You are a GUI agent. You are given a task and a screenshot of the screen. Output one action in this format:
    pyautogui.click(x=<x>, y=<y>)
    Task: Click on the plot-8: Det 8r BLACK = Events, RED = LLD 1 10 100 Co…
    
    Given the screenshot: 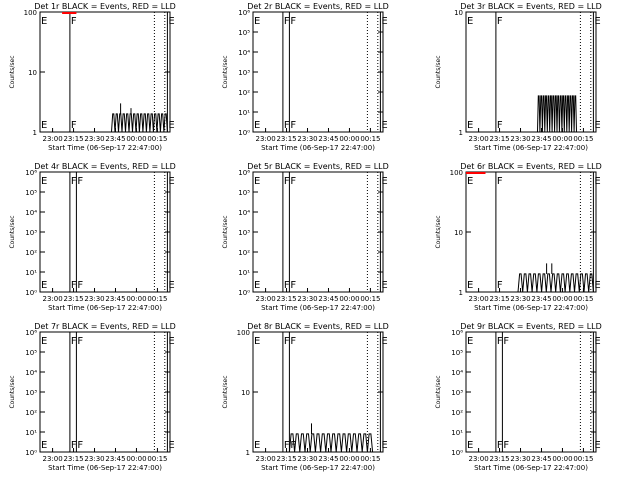 What is the action you would take?
    pyautogui.click(x=305, y=397)
    